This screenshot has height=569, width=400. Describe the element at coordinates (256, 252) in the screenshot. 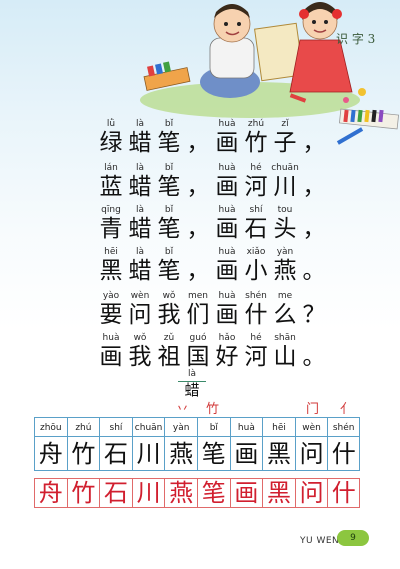

I see `verse-char-pinyin: xiǎo` at that location.